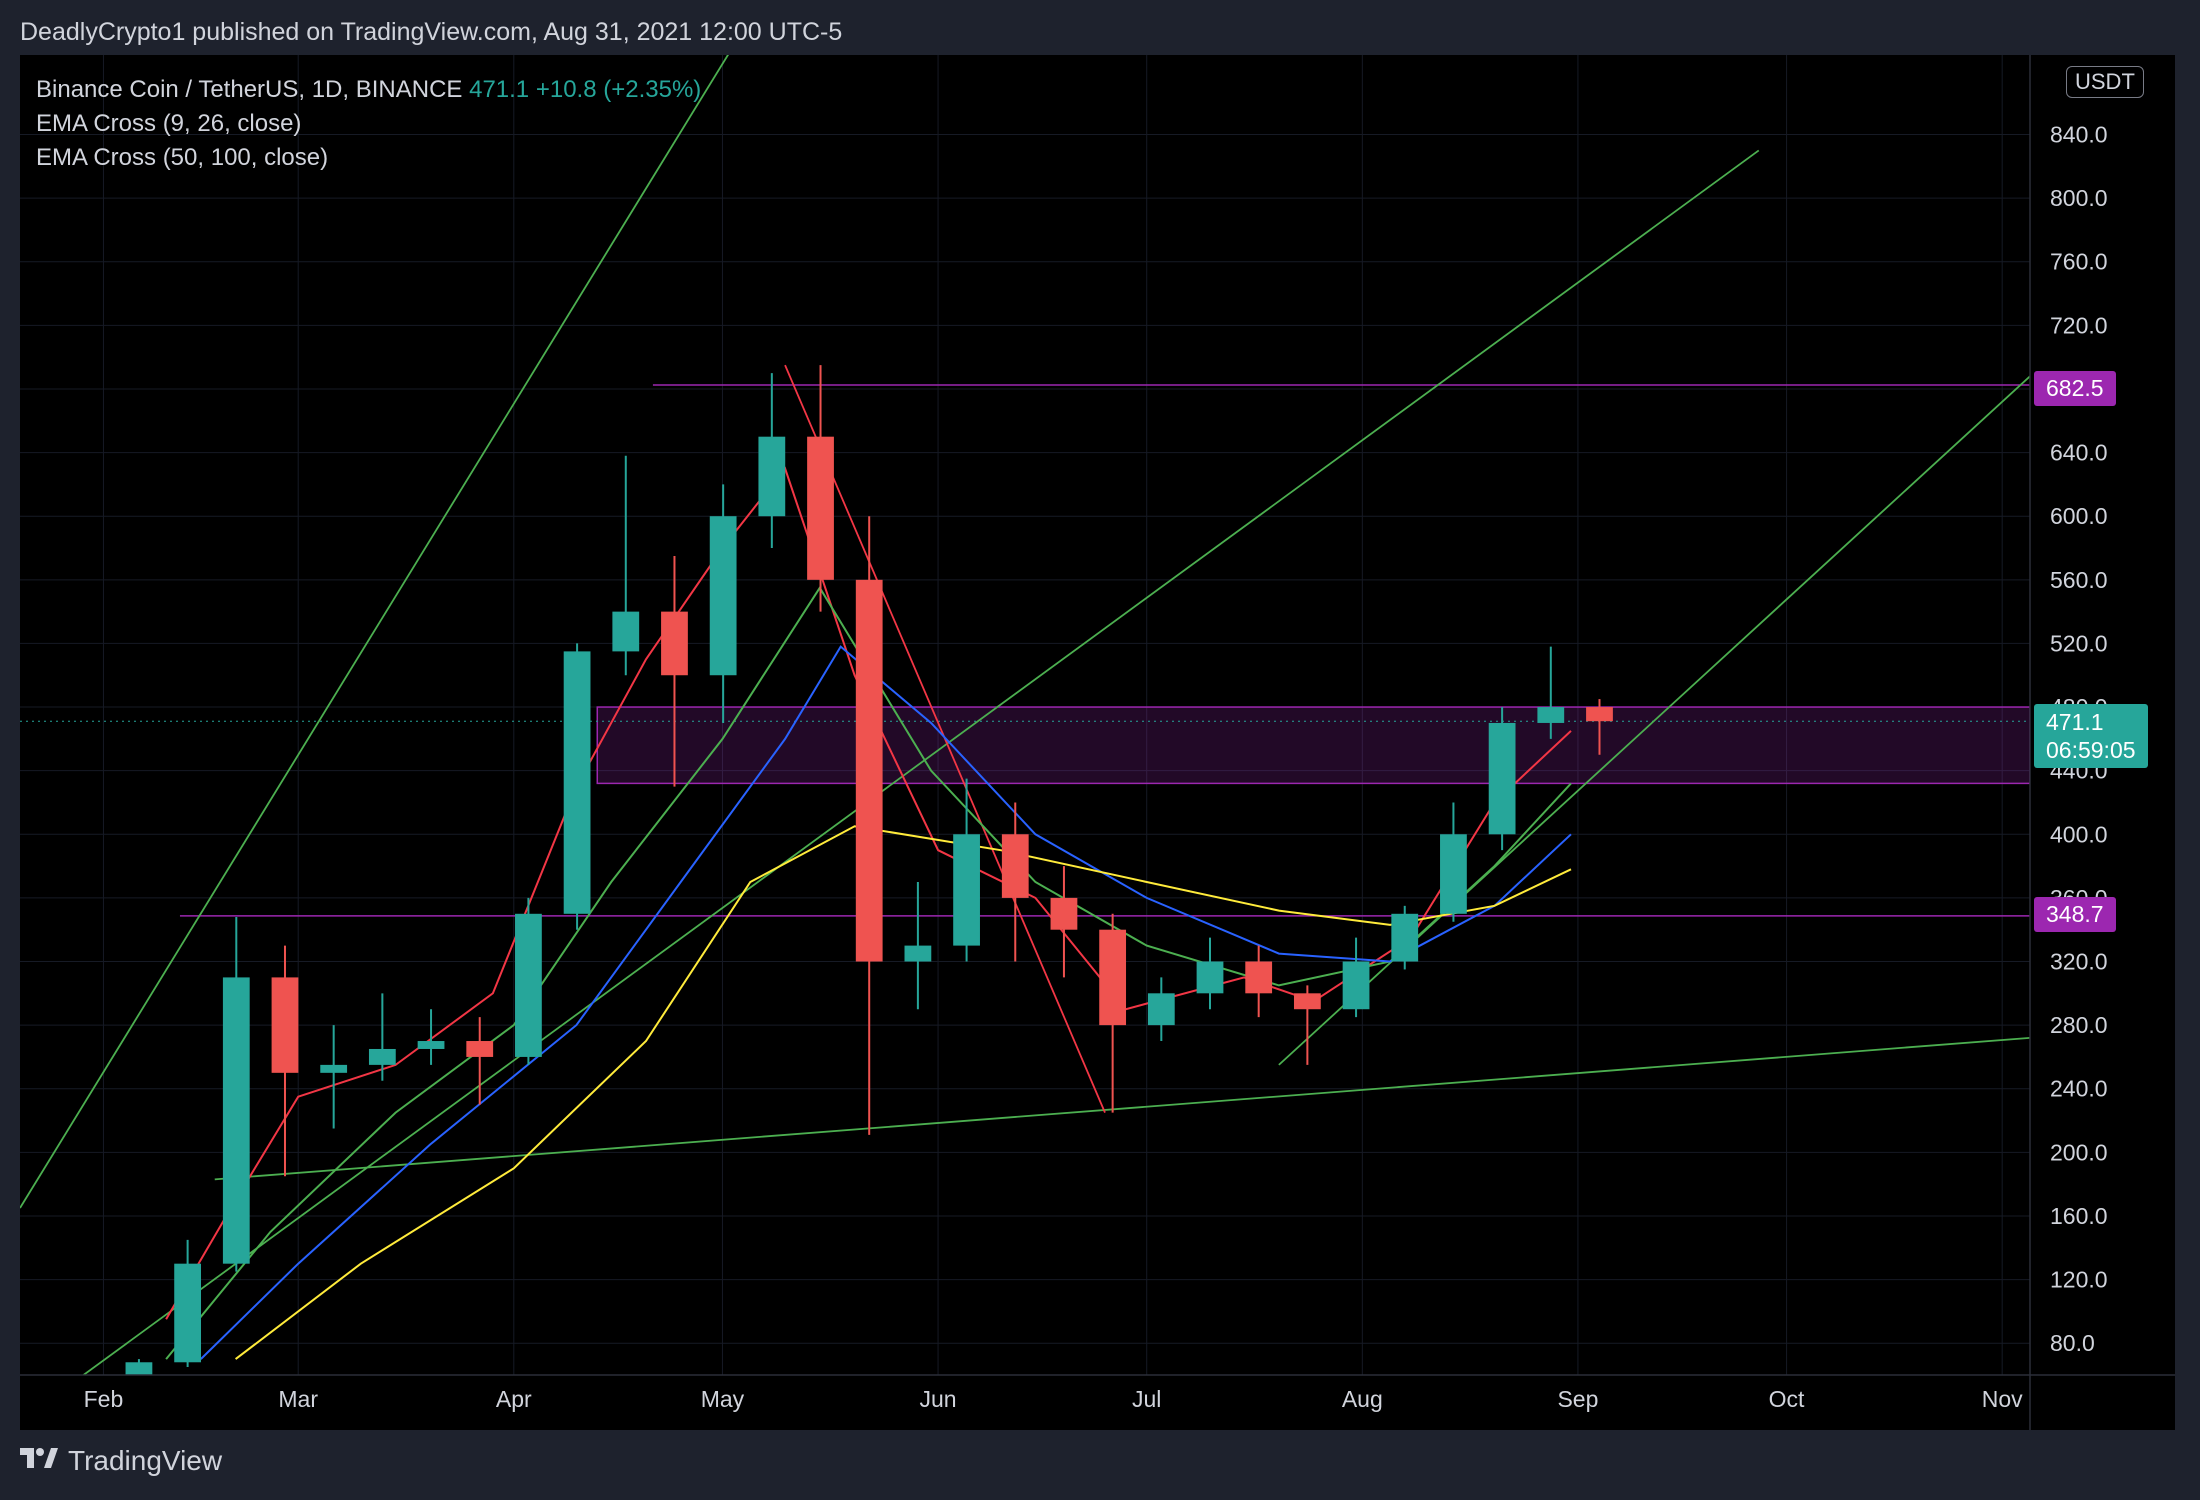 This screenshot has width=2200, height=1500. I want to click on level-high-badge: 682.5, so click(2075, 388).